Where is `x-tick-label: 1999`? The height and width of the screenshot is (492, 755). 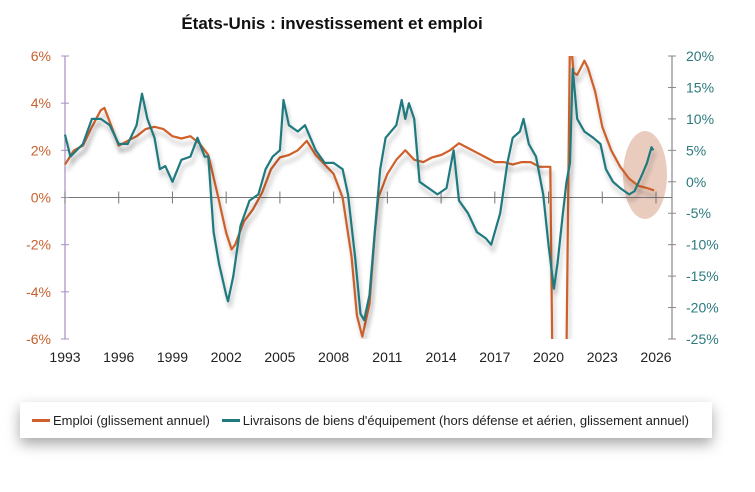 x-tick-label: 1999 is located at coordinates (172, 357).